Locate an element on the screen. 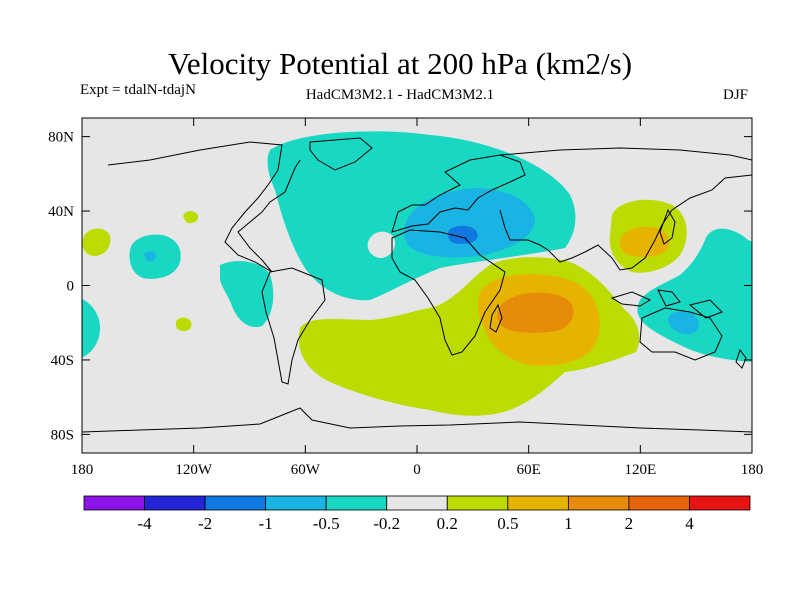 The height and width of the screenshot is (600, 800). experiment-label: Expt = tdalN-tdajN is located at coordinates (138, 90).